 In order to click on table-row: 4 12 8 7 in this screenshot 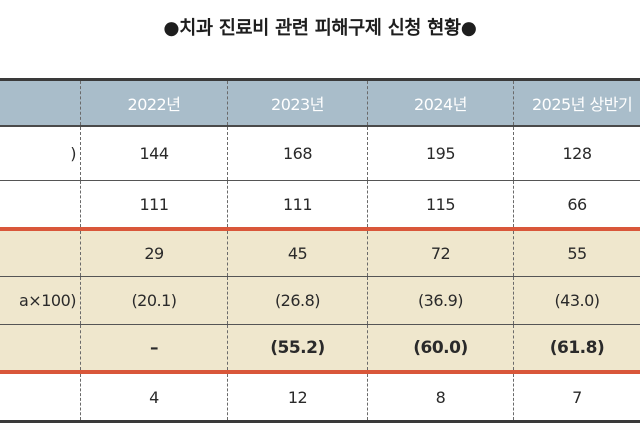, I will do `click(320, 397)`.